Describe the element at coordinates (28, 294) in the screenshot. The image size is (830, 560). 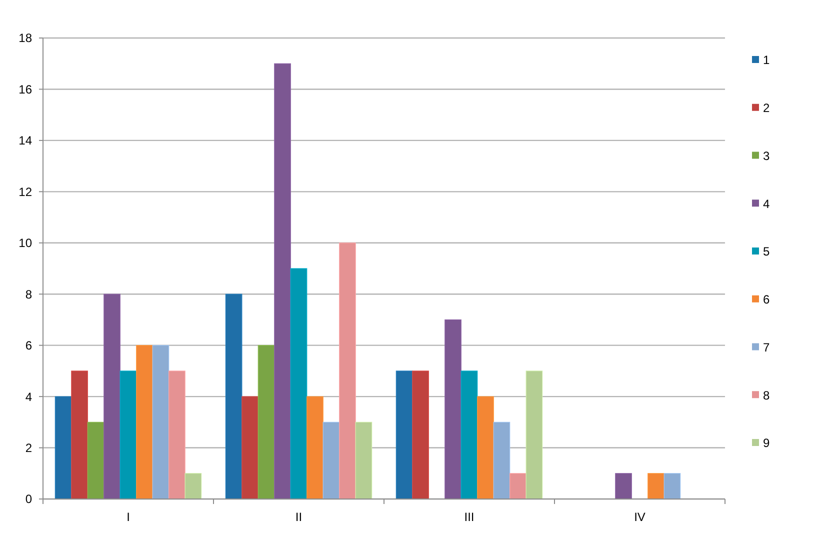
I see `y-tick-label: 8` at that location.